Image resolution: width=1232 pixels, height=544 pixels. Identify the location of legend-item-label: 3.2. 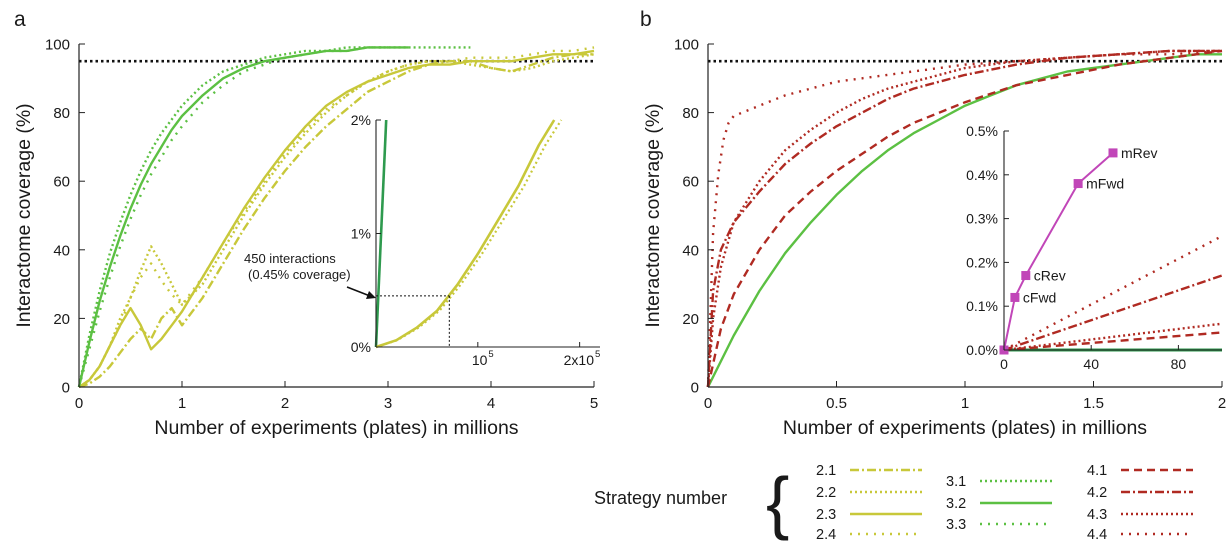
(956, 504).